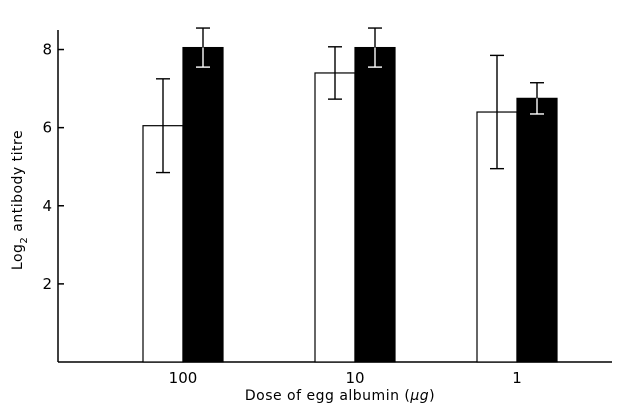  I want to click on y-axis-title: Log2 antibody titre, so click(20, 200).